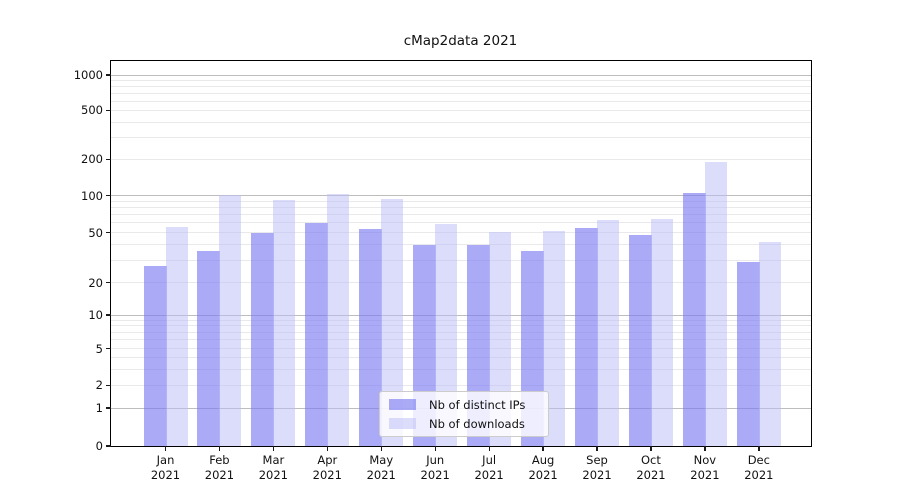 This screenshot has height=500, width=900. I want to click on y-tick-label: 1000, so click(88, 75).